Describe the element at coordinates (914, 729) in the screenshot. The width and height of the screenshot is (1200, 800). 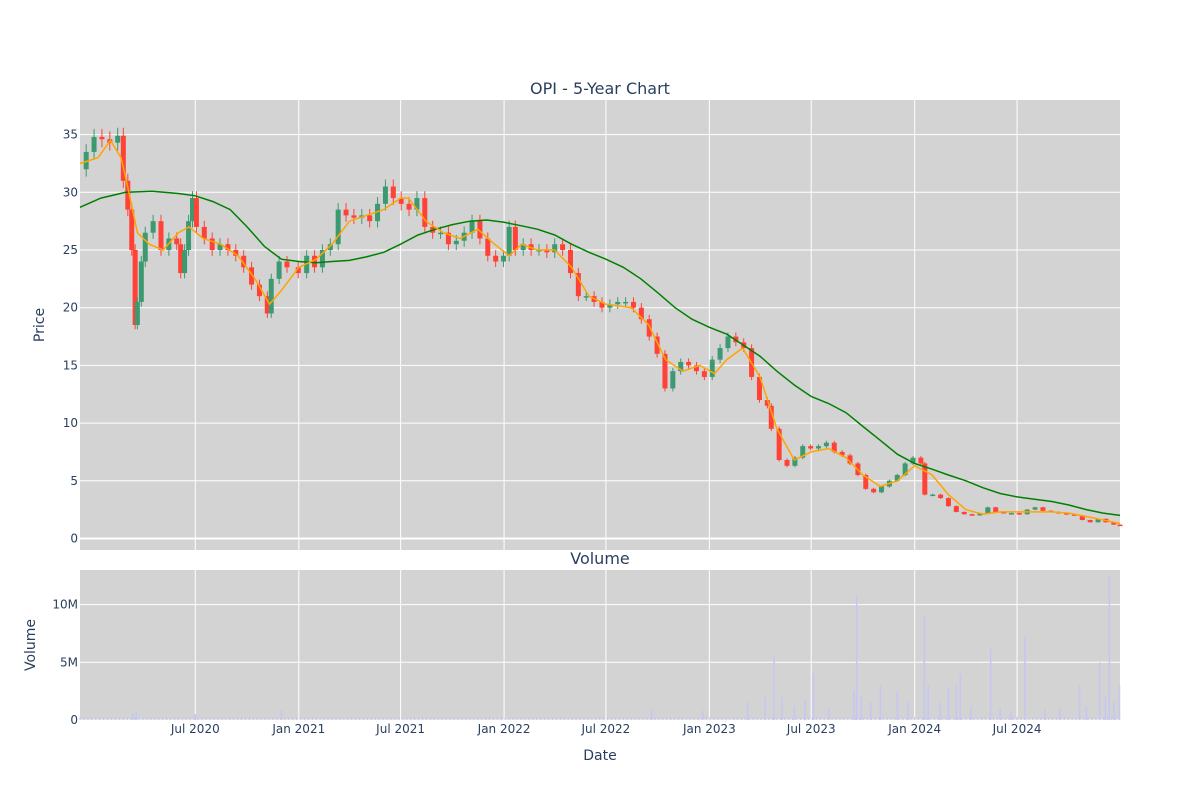
I see `x-tick-label: Jan 2024` at that location.